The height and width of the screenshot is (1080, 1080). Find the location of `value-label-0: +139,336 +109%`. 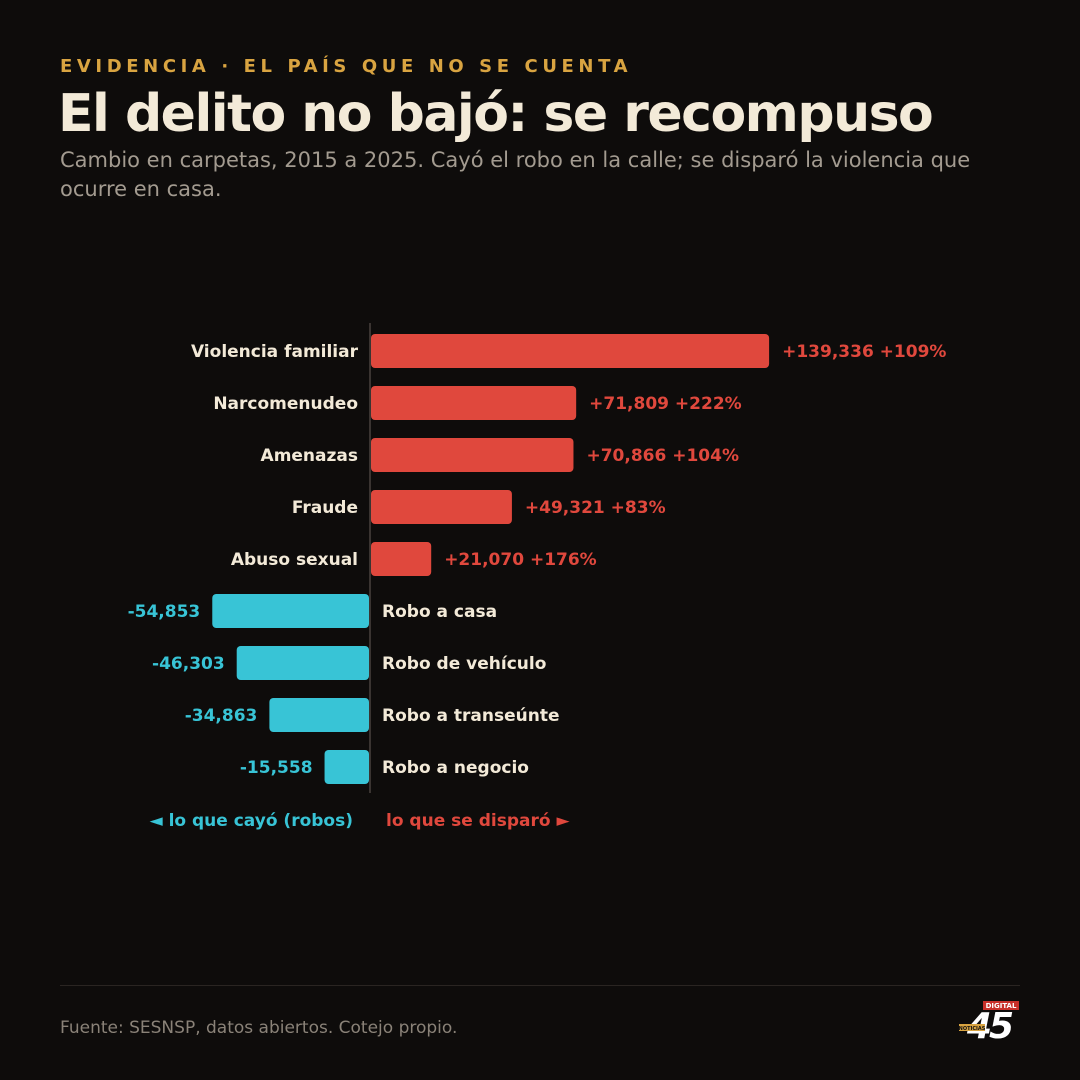

value-label-0: +139,336 +109% is located at coordinates (864, 352).